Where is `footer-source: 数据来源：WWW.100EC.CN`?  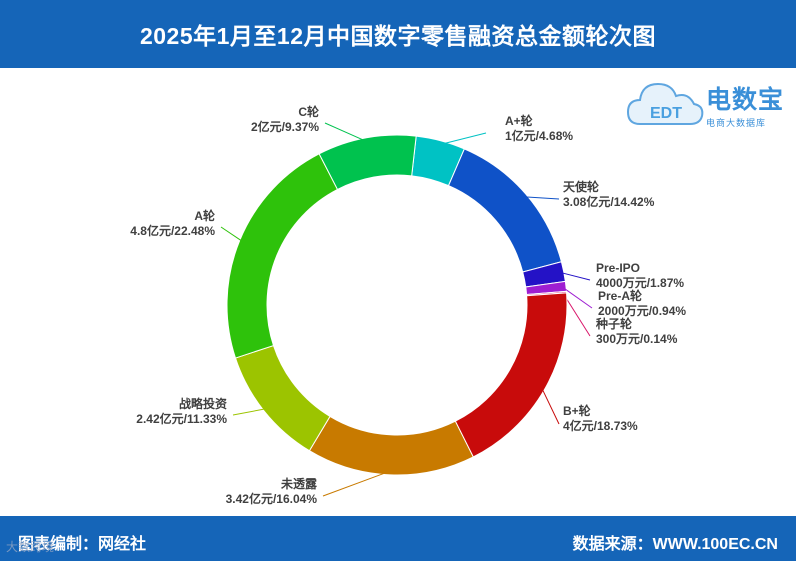 footer-source: 数据来源：WWW.100EC.CN is located at coordinates (675, 544).